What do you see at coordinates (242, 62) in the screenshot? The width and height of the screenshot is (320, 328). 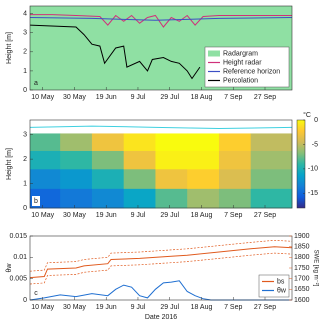 I see `legend-label: Height radar` at bounding box center [242, 62].